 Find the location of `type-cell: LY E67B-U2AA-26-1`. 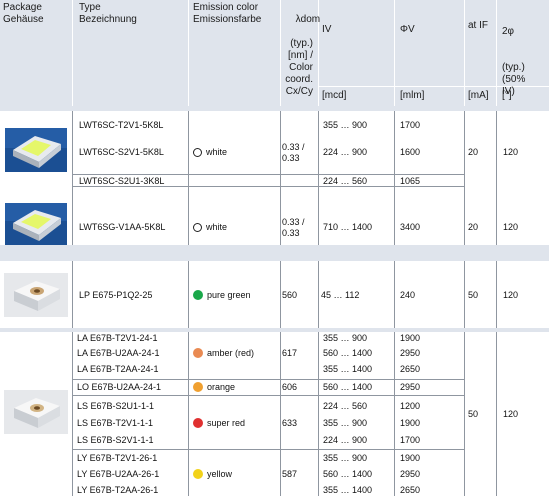

type-cell: LY E67B-U2AA-26-1 is located at coordinates (118, 474).